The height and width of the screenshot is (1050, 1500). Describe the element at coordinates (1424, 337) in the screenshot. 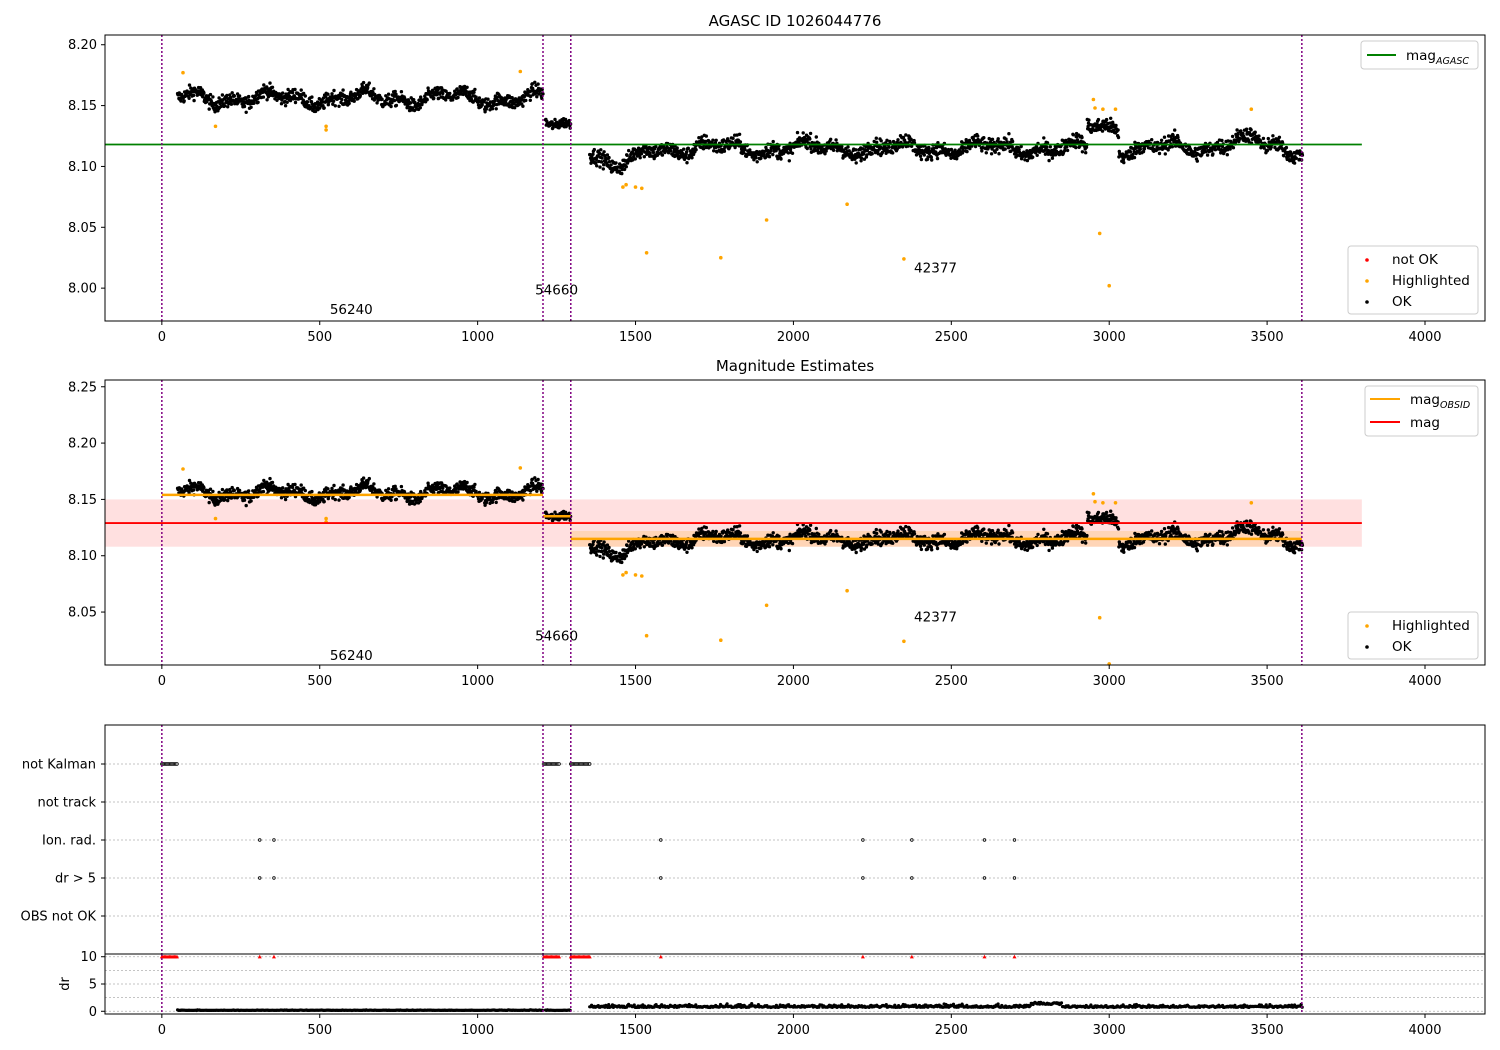

I see `x-tick-label: 4000` at that location.